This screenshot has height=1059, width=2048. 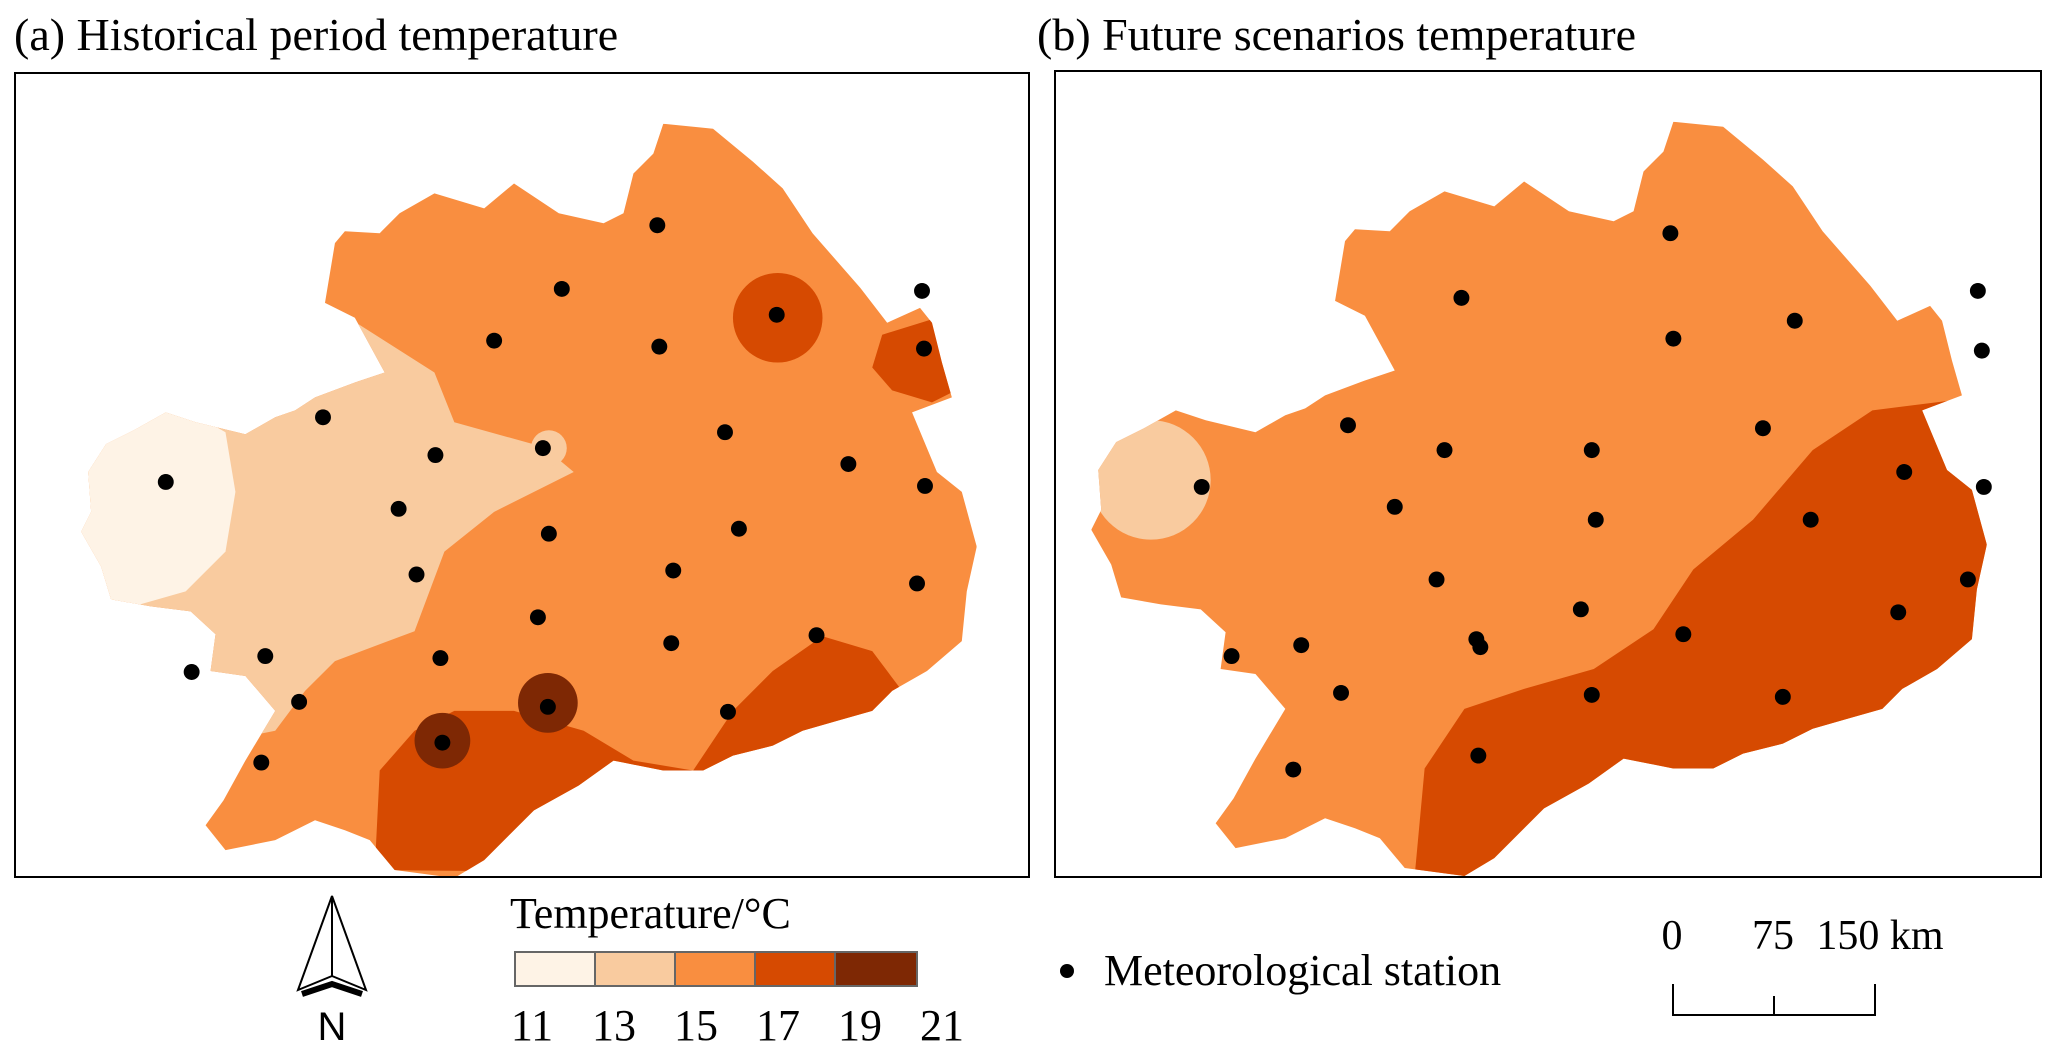 I want to click on legend-color-ramp, so click(x=716, y=969).